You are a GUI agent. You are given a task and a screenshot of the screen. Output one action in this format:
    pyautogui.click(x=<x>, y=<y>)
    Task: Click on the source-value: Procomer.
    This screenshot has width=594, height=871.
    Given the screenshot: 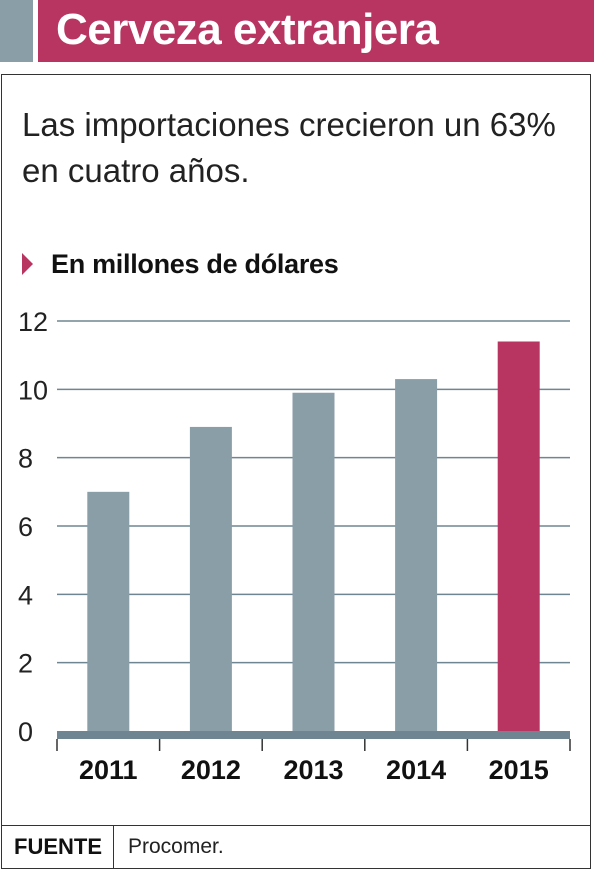 What is the action you would take?
    pyautogui.click(x=176, y=846)
    